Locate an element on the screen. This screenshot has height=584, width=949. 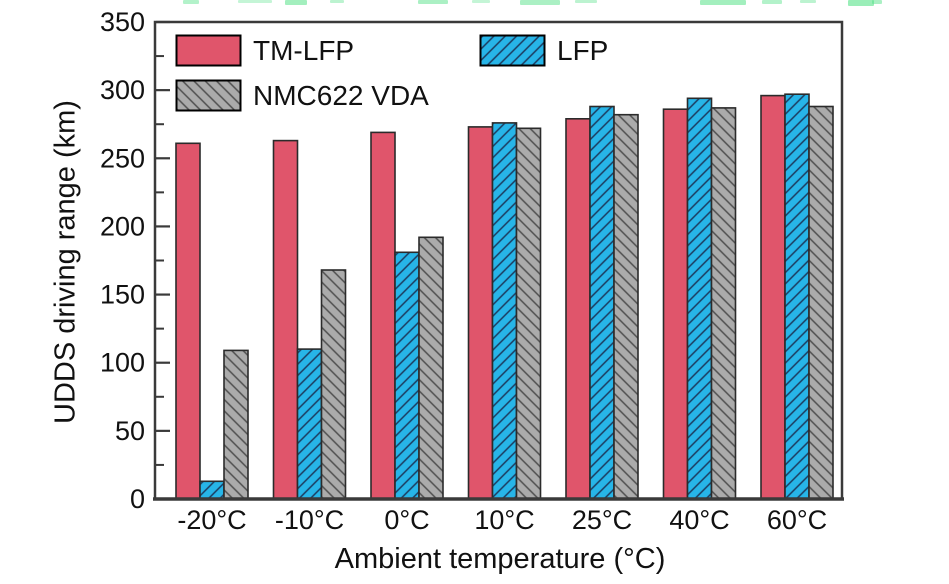
y-tick-label: 100 is located at coordinates (122, 363).